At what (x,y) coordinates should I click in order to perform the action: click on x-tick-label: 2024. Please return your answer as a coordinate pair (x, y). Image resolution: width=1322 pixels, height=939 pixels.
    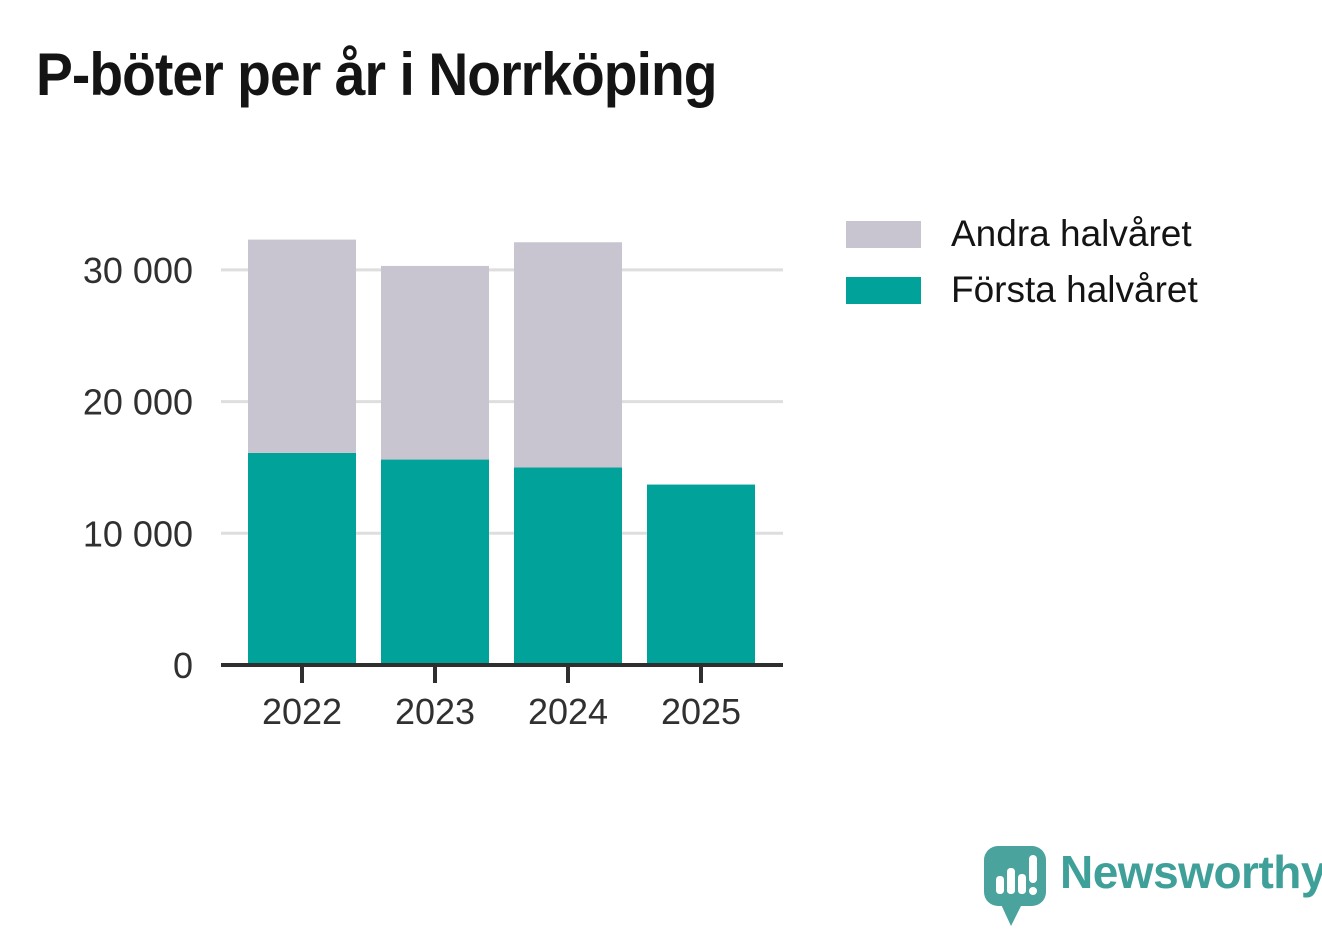
    Looking at the image, I should click on (568, 711).